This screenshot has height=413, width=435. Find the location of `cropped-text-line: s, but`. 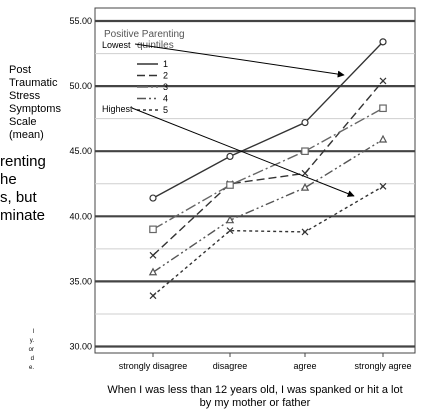

cropped-text-line: s, but is located at coordinates (18, 197).